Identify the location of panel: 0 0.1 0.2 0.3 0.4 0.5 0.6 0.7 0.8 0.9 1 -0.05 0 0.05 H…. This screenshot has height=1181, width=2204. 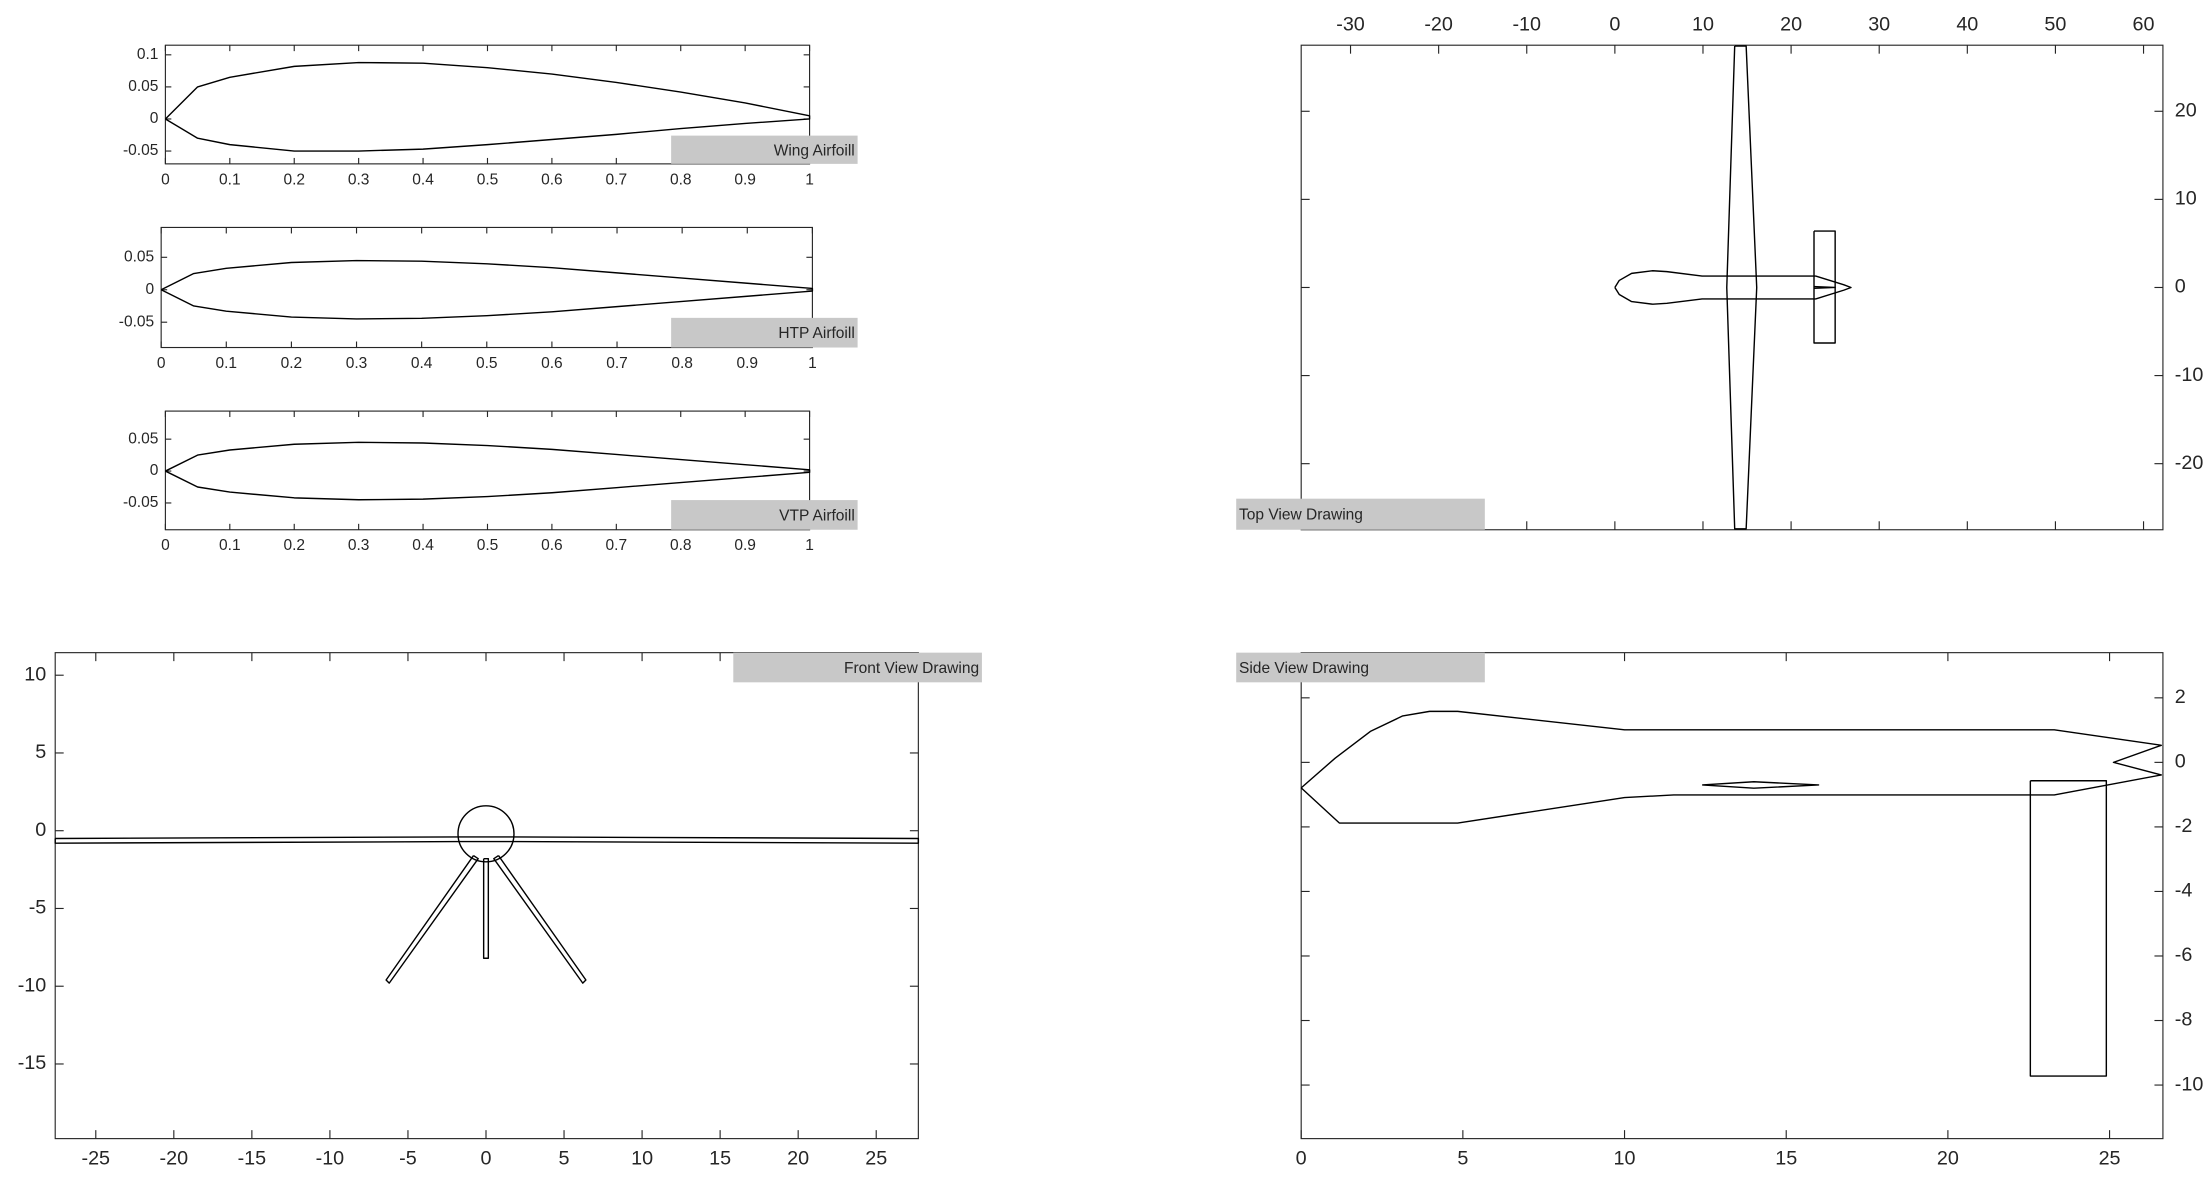
(488, 299).